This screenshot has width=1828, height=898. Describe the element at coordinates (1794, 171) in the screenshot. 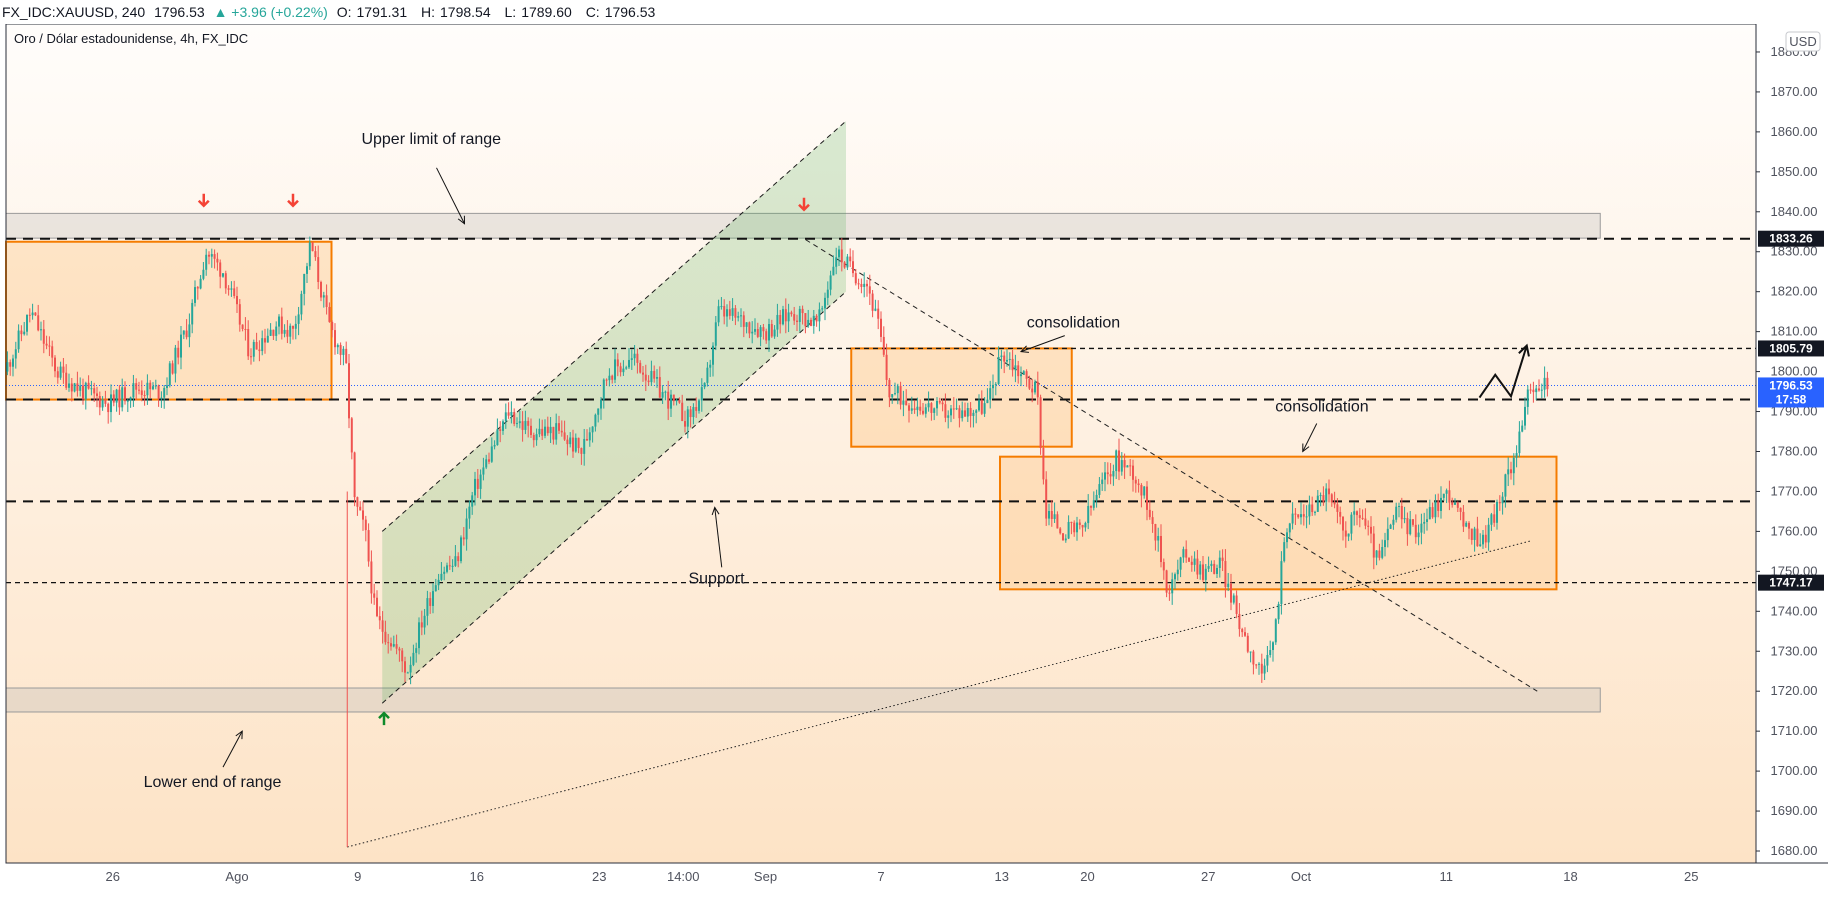

I see `price-tick-label: 1850.00` at that location.